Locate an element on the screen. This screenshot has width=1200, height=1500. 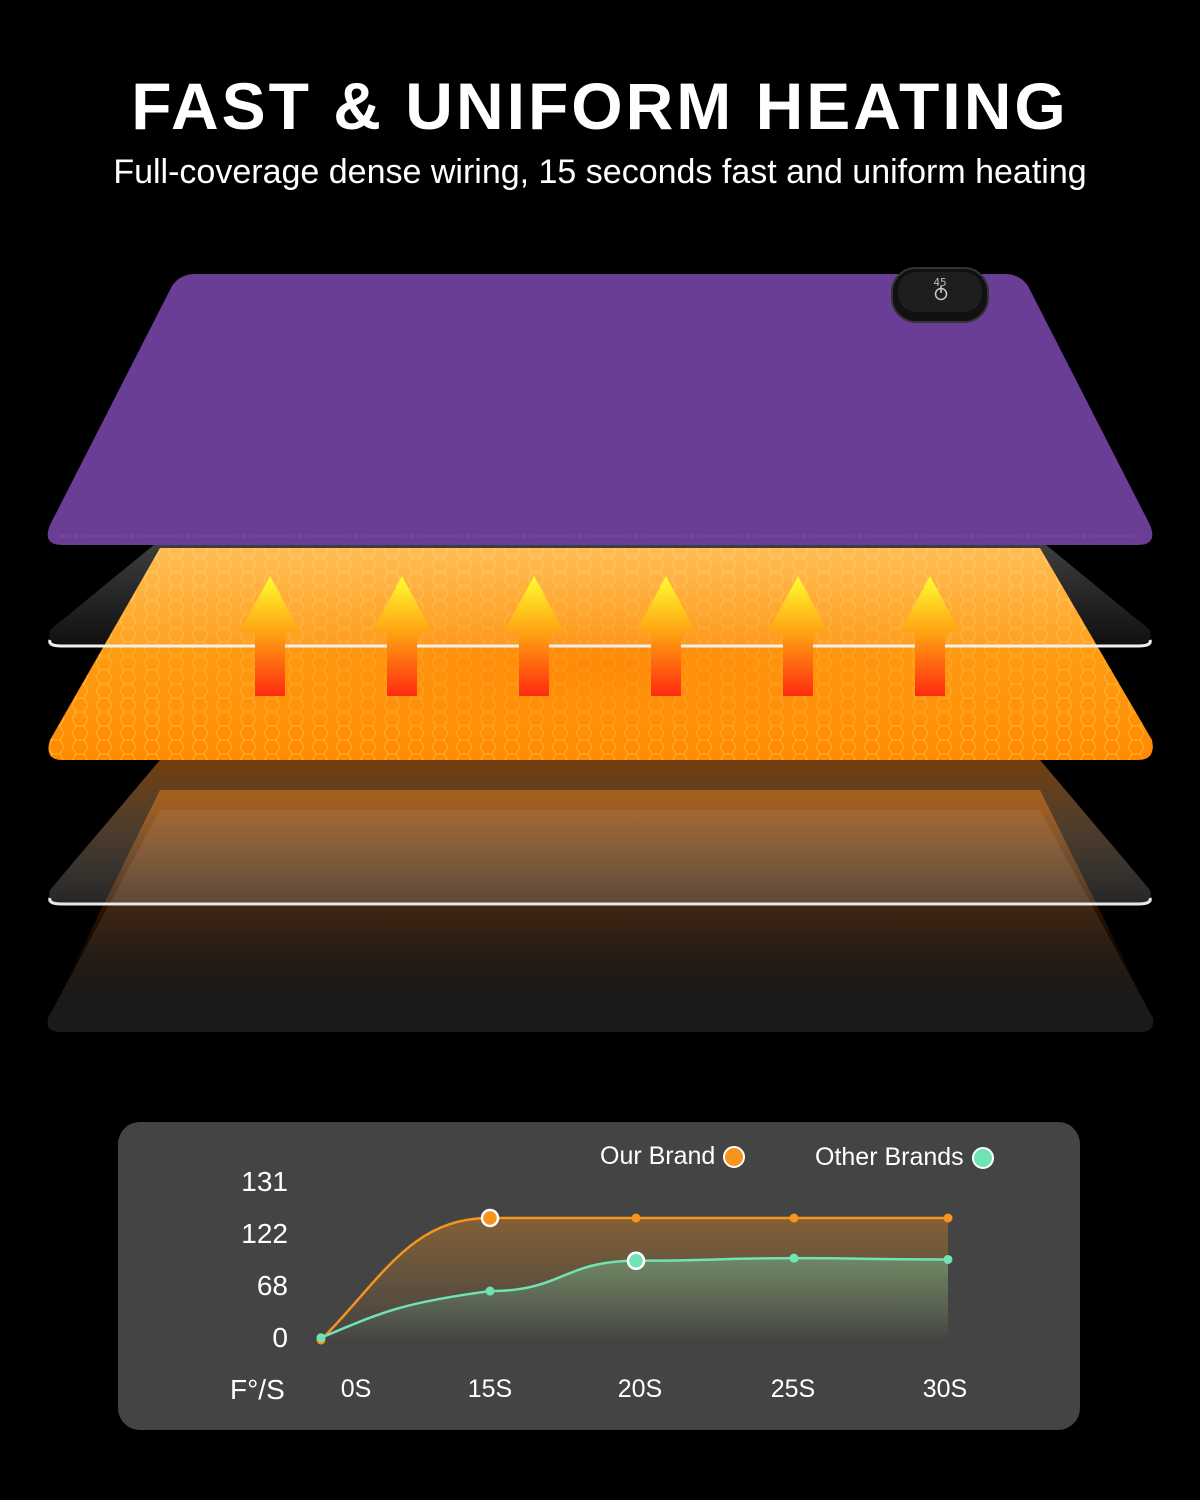
y-tick-label: 131 is located at coordinates (264, 1181).